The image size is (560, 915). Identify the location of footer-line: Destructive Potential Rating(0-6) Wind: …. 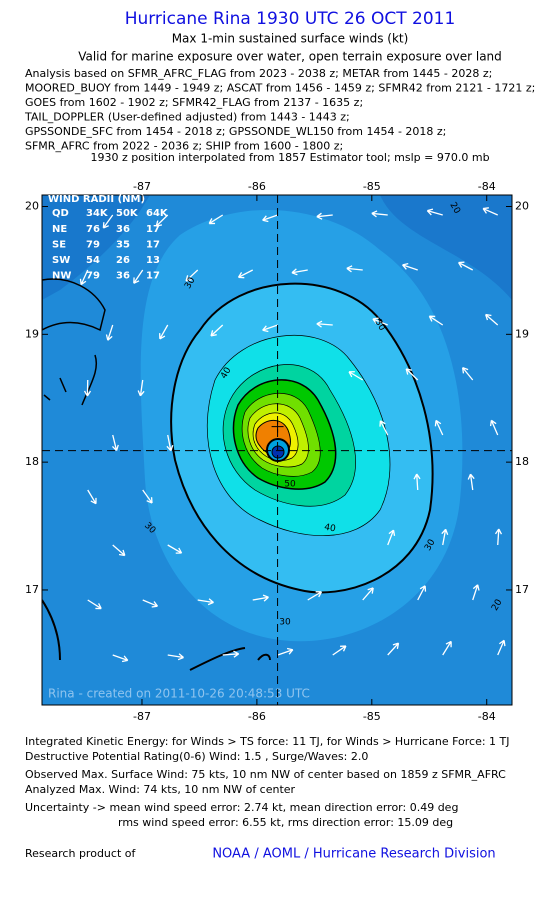
(196, 756).